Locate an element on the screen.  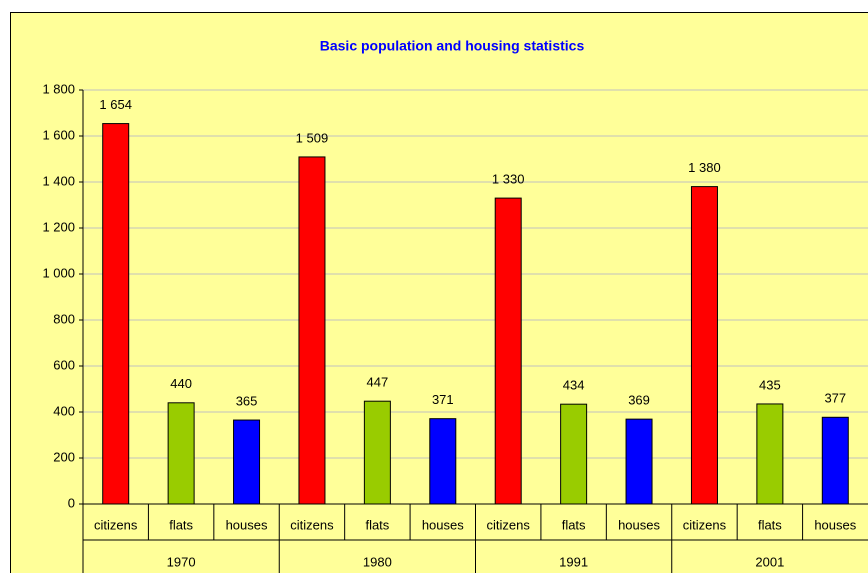
value-label: 1 509 is located at coordinates (312, 137).